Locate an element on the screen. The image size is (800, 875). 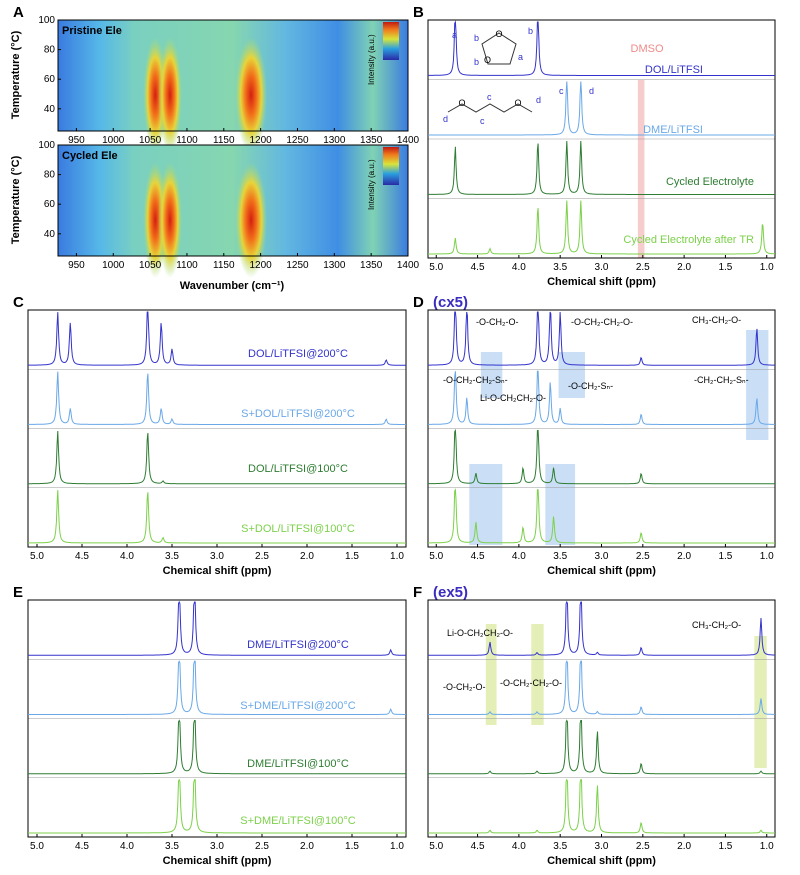
panel-a-y-axis-label-bottom: Temperature (°C) is located at coordinates (16, 199).